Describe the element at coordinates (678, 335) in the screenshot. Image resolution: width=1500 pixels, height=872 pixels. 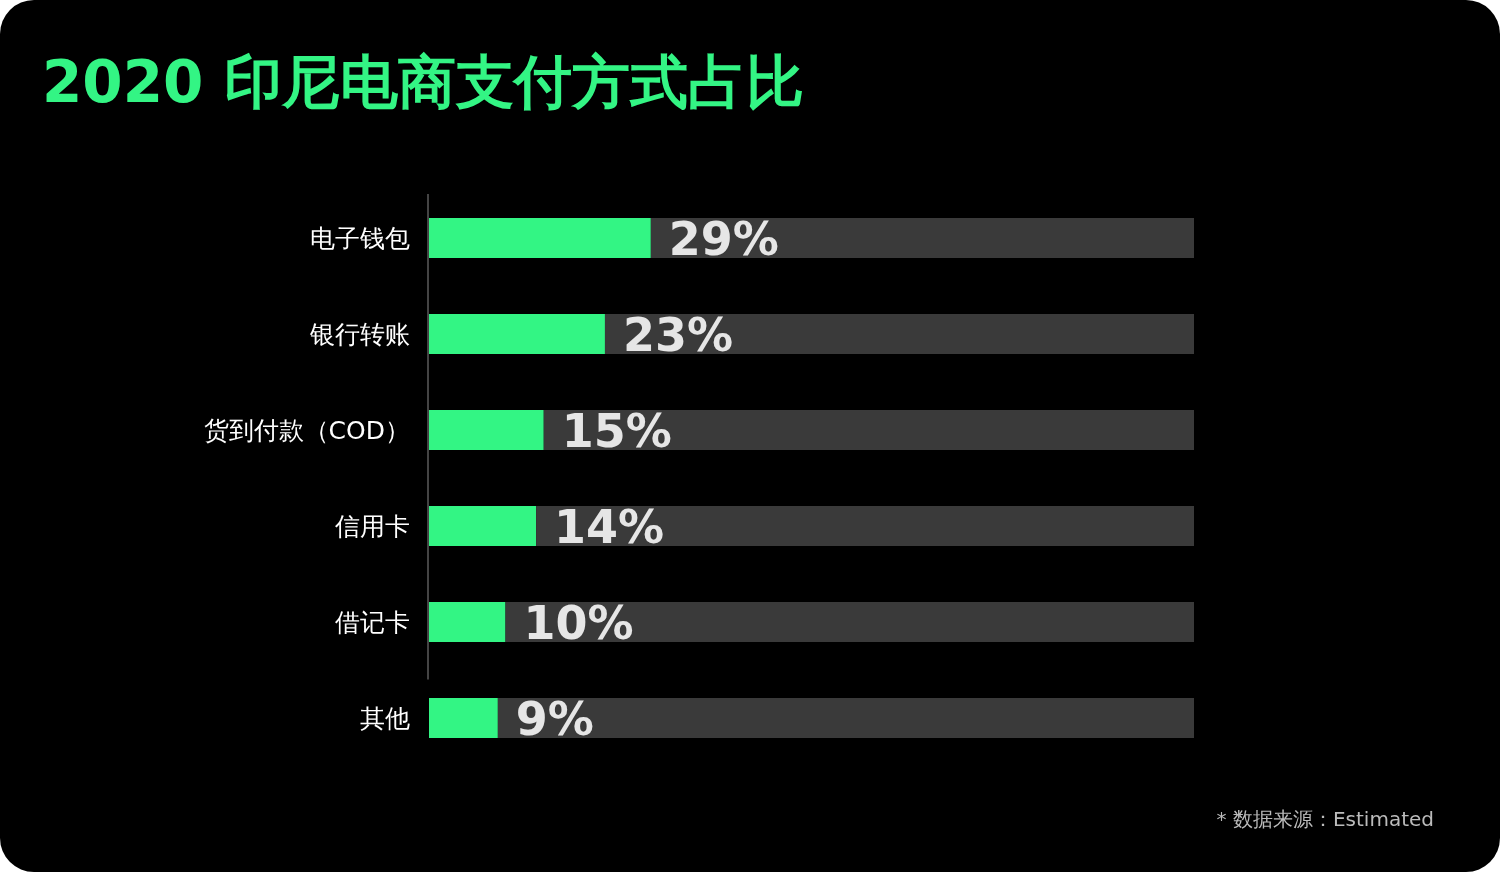
I see `data-label: 23%` at that location.